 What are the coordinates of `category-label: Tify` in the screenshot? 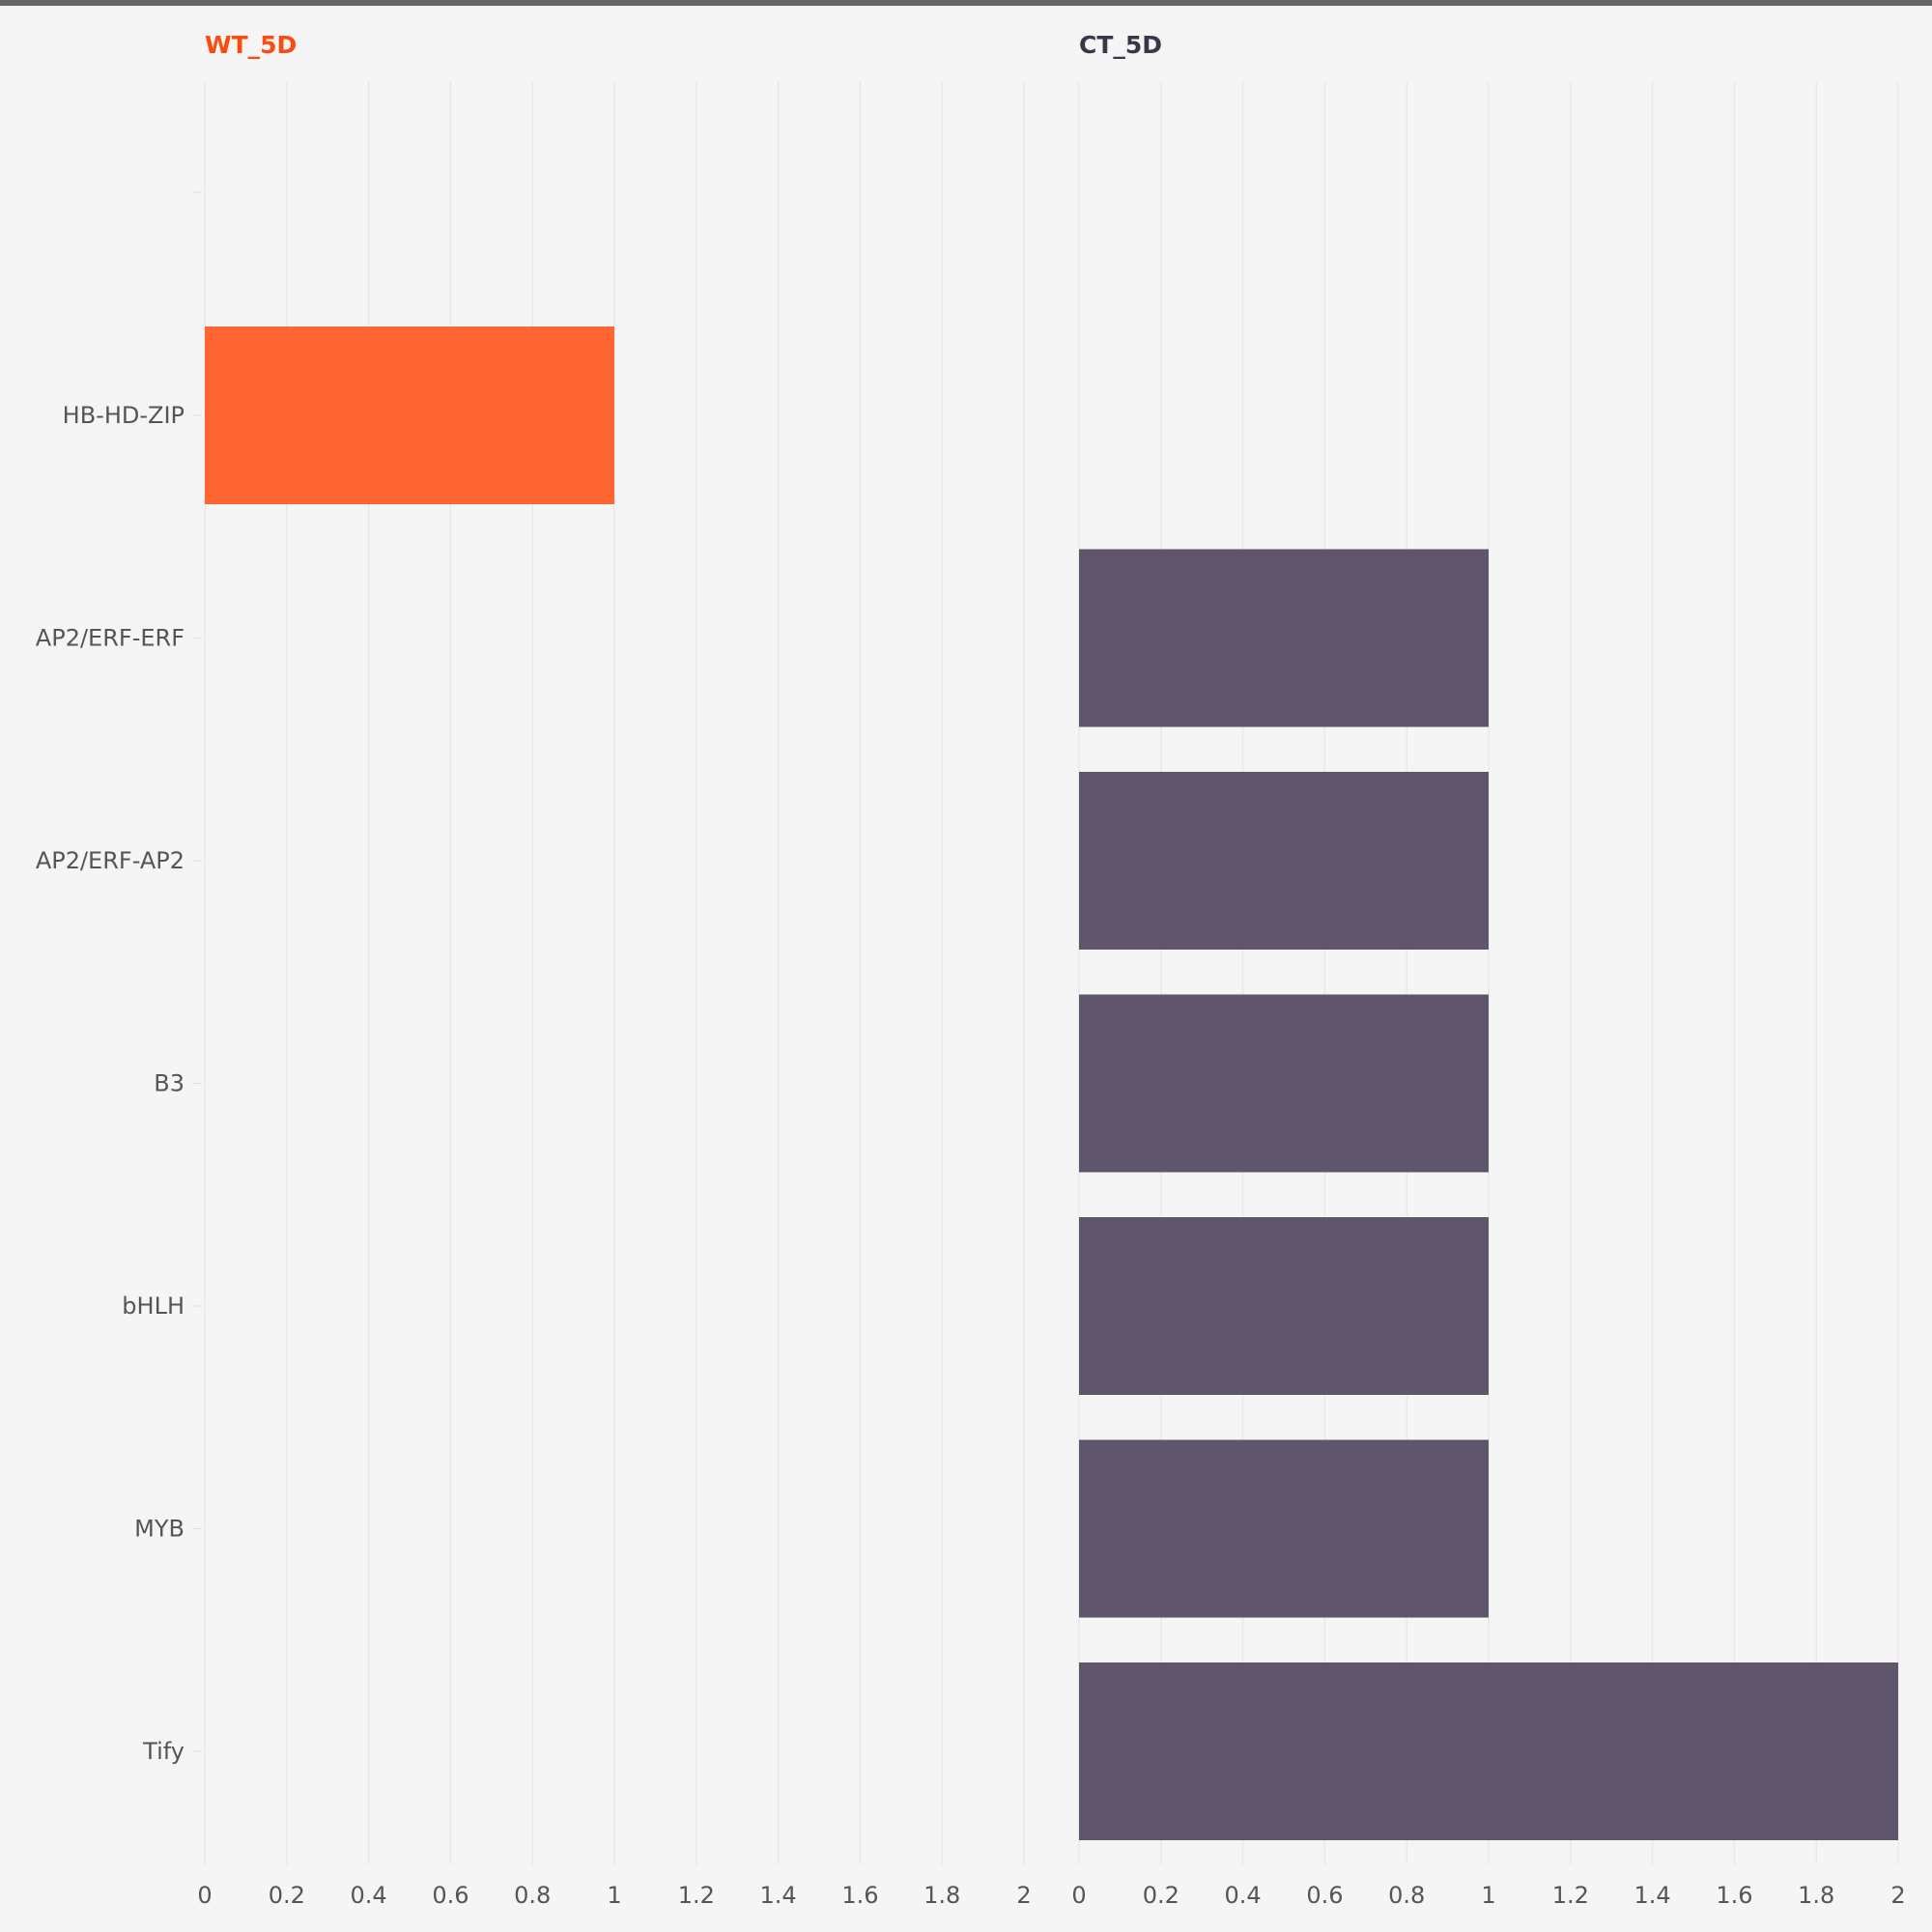 It's located at (163, 1751).